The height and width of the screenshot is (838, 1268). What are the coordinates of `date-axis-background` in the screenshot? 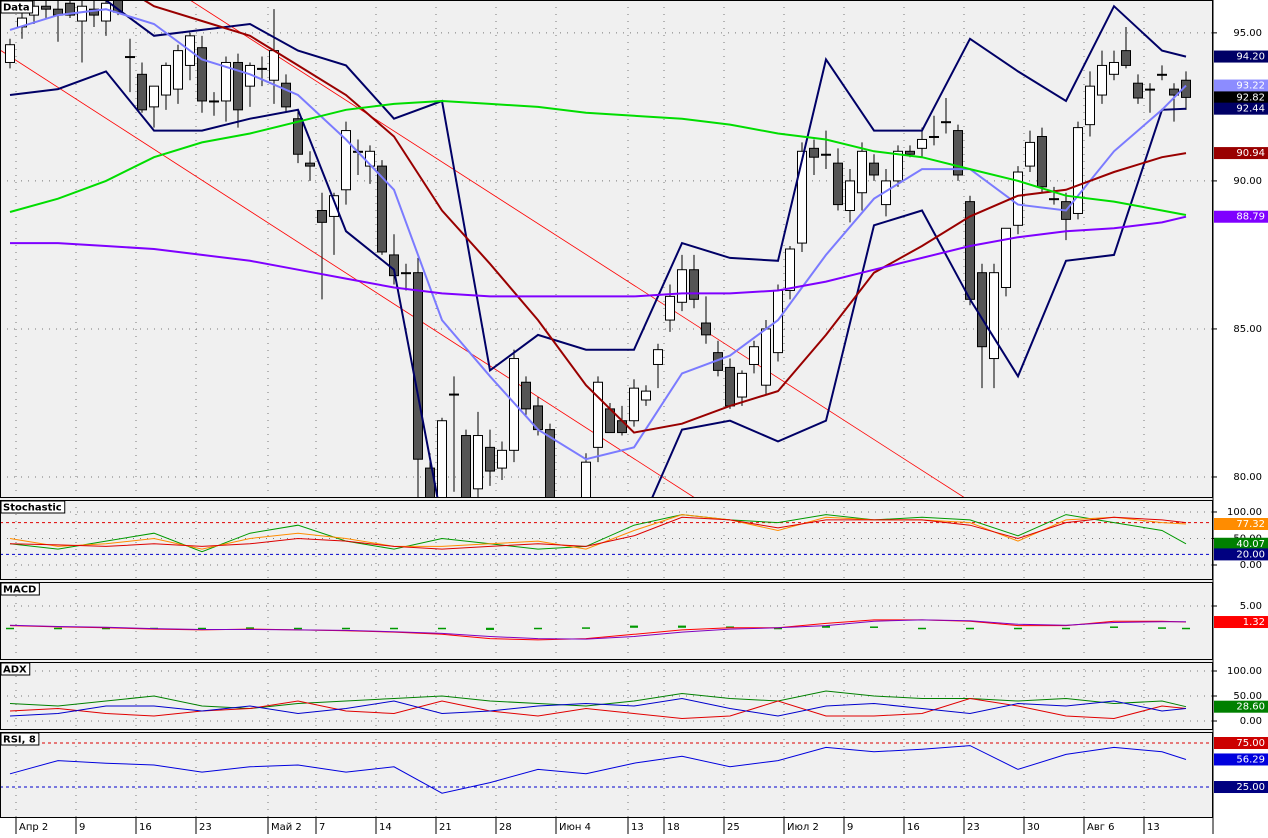 It's located at (606, 826).